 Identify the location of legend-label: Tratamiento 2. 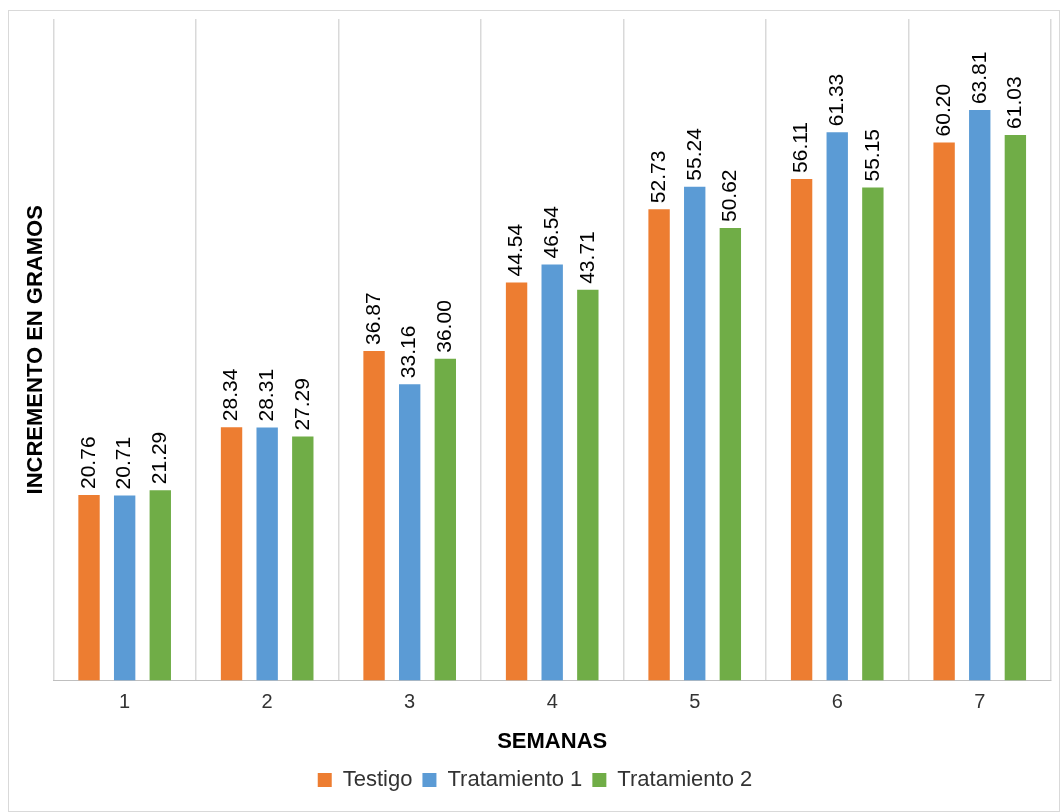
(685, 779).